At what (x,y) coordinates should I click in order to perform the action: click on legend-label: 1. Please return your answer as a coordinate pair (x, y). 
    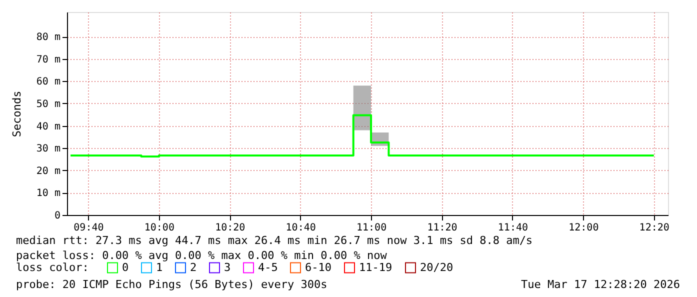
    Looking at the image, I should click on (159, 267).